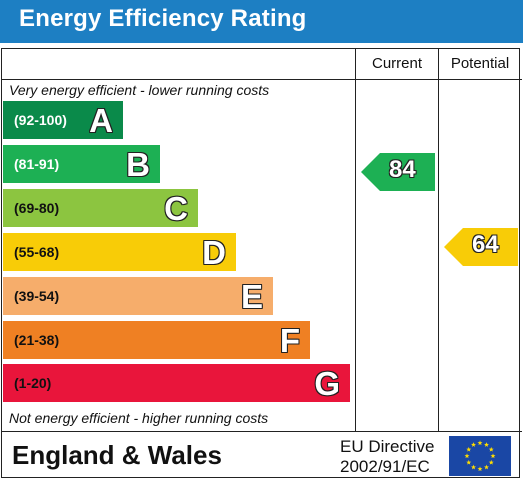  I want to click on band-range-label: (21-38), so click(37, 340).